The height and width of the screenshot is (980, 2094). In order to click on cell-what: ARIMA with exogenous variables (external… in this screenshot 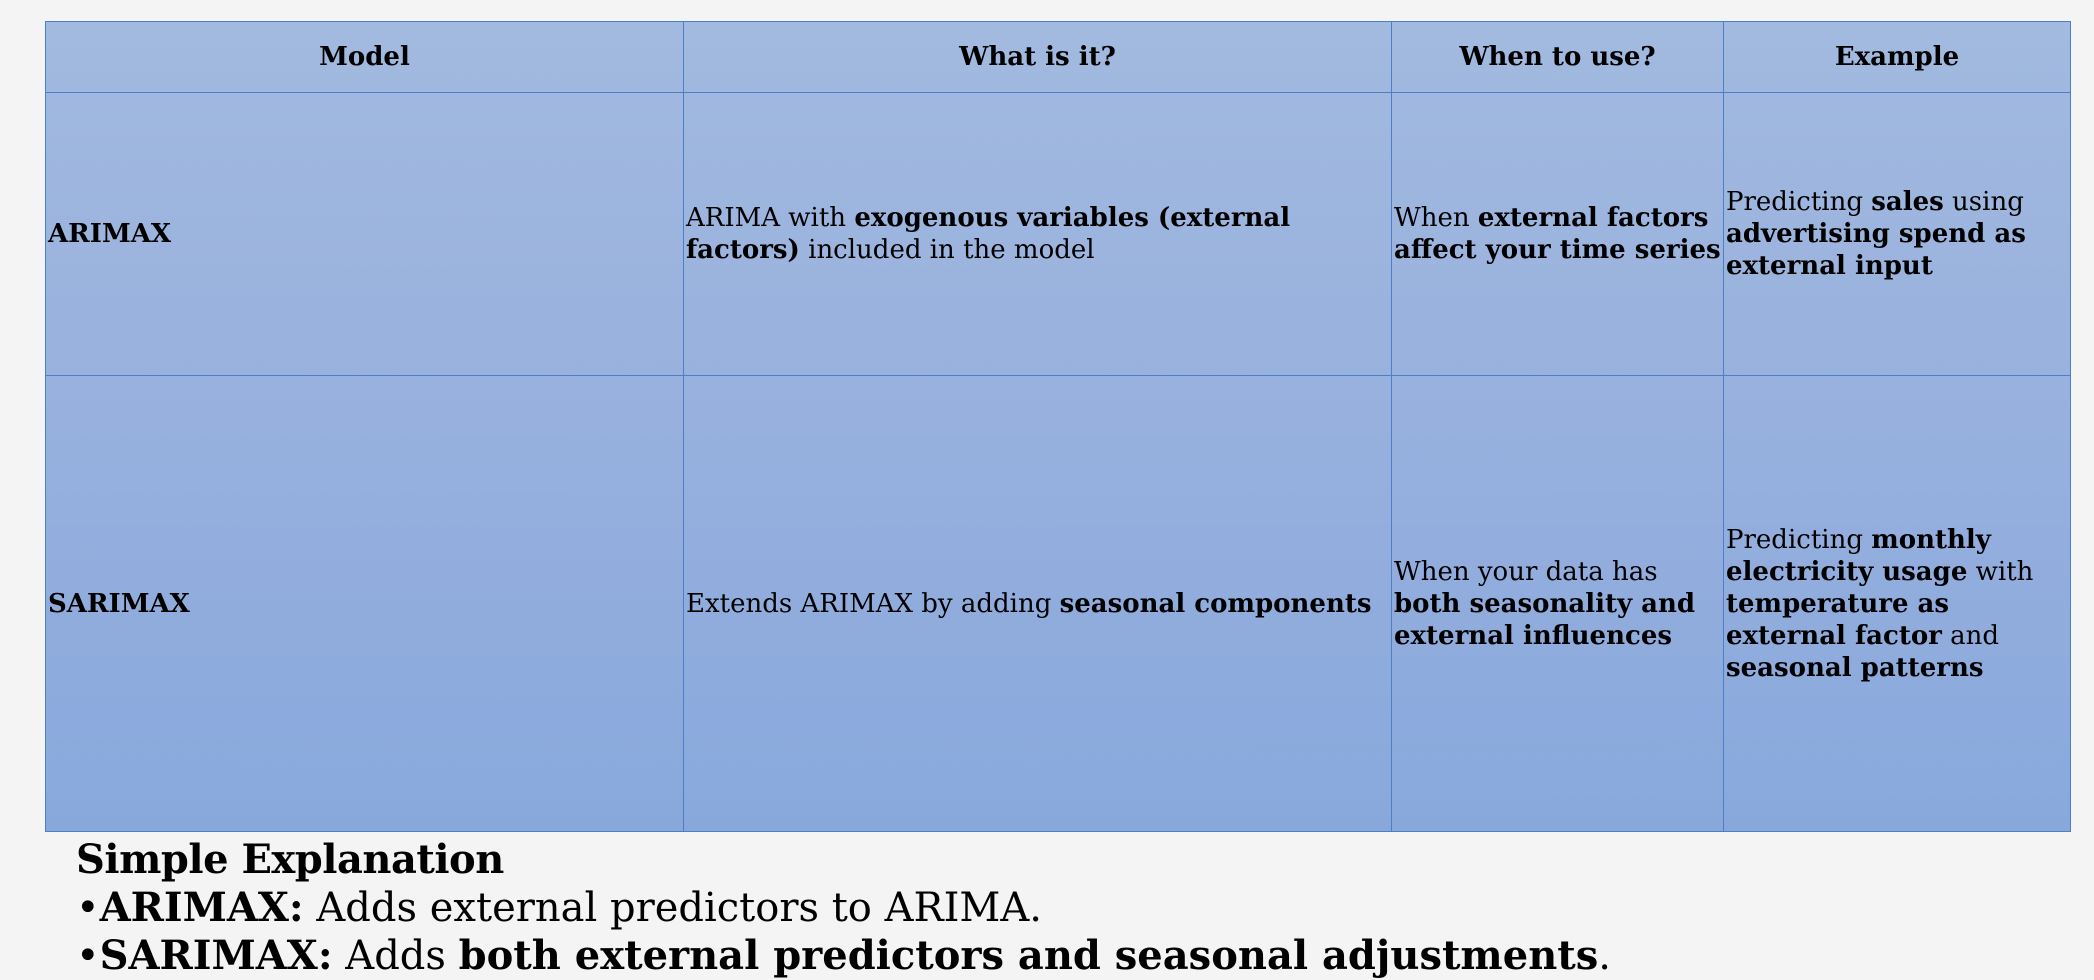, I will do `click(1037, 234)`.